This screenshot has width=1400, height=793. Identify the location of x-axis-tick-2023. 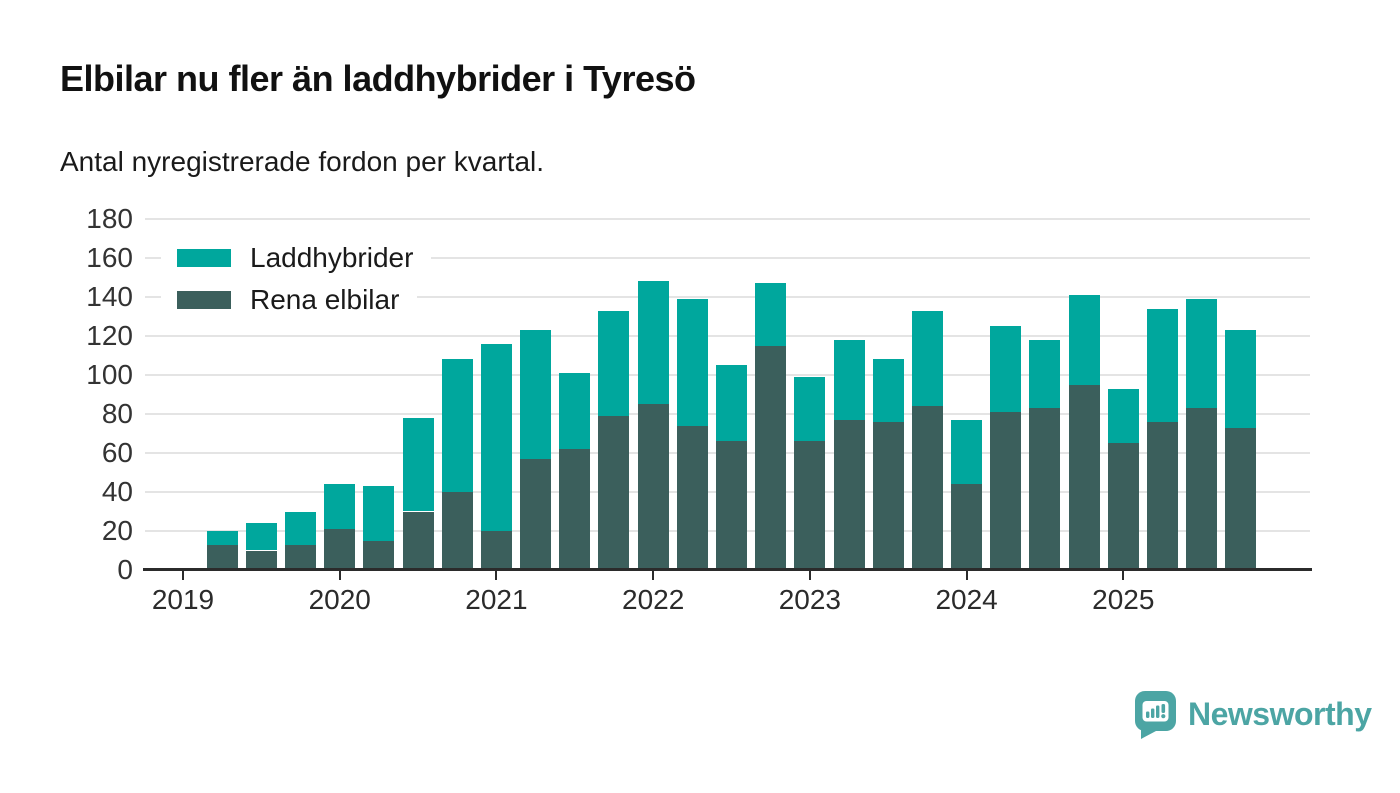
(809, 575).